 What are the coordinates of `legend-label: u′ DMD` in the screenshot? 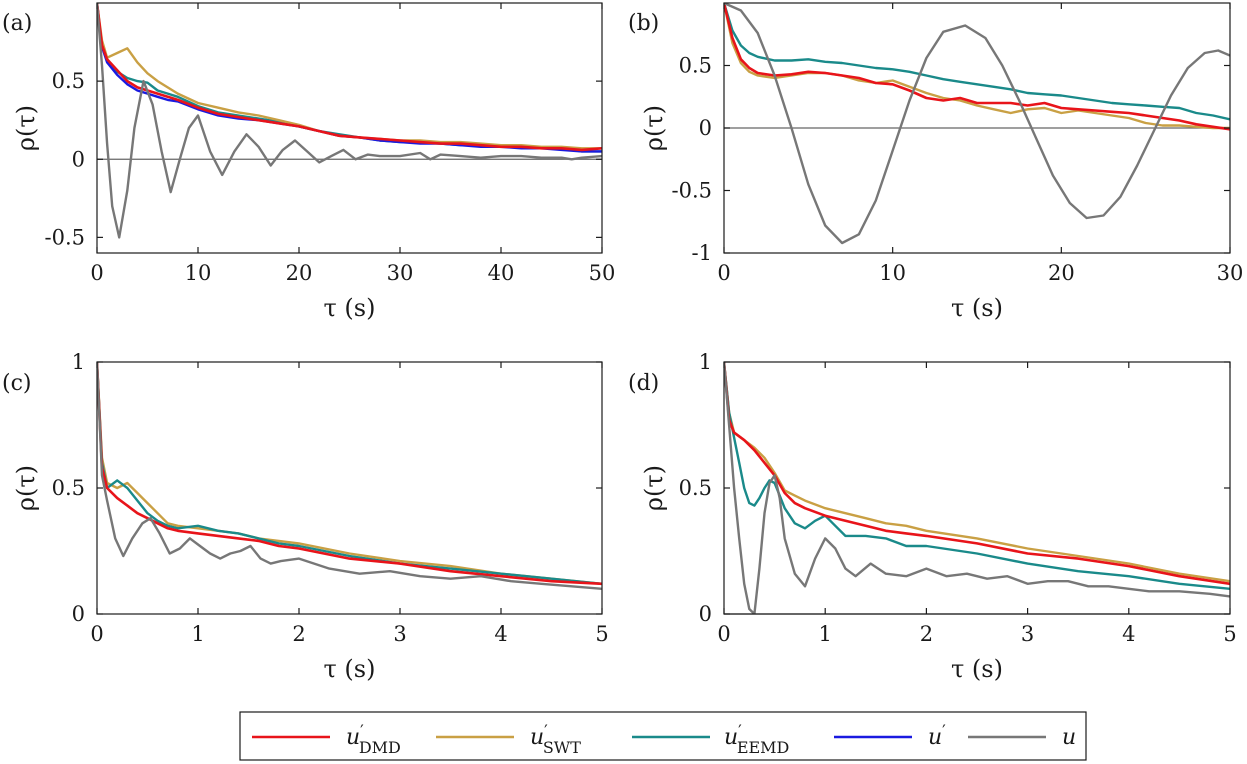 It's located at (373, 739).